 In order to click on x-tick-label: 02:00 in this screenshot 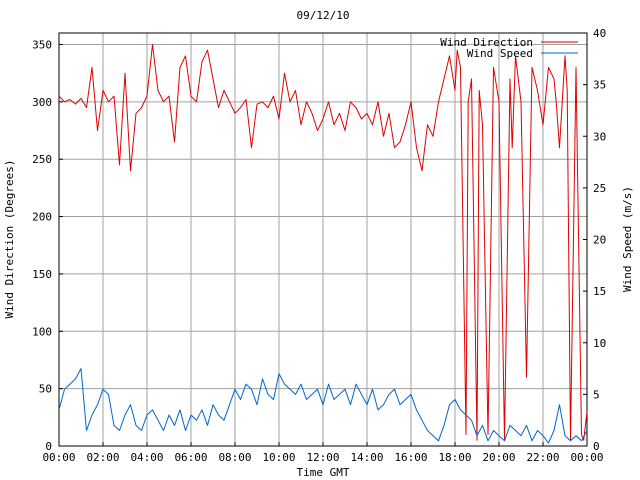, I will do `click(102, 457)`.